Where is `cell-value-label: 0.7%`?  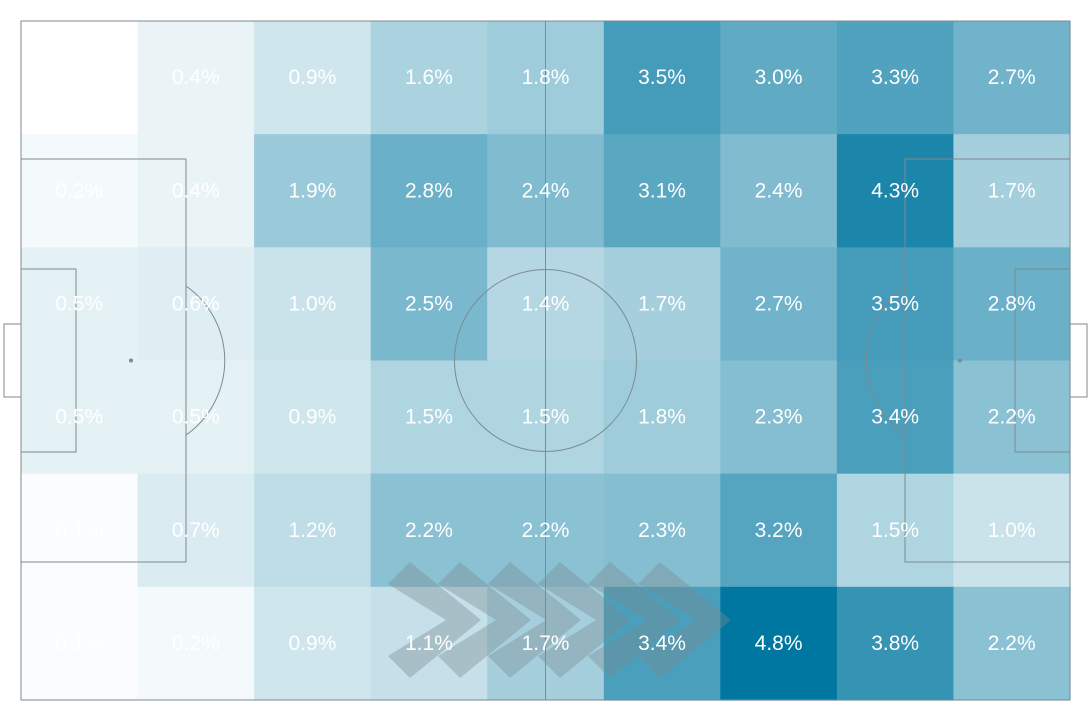
cell-value-label: 0.7% is located at coordinates (196, 530).